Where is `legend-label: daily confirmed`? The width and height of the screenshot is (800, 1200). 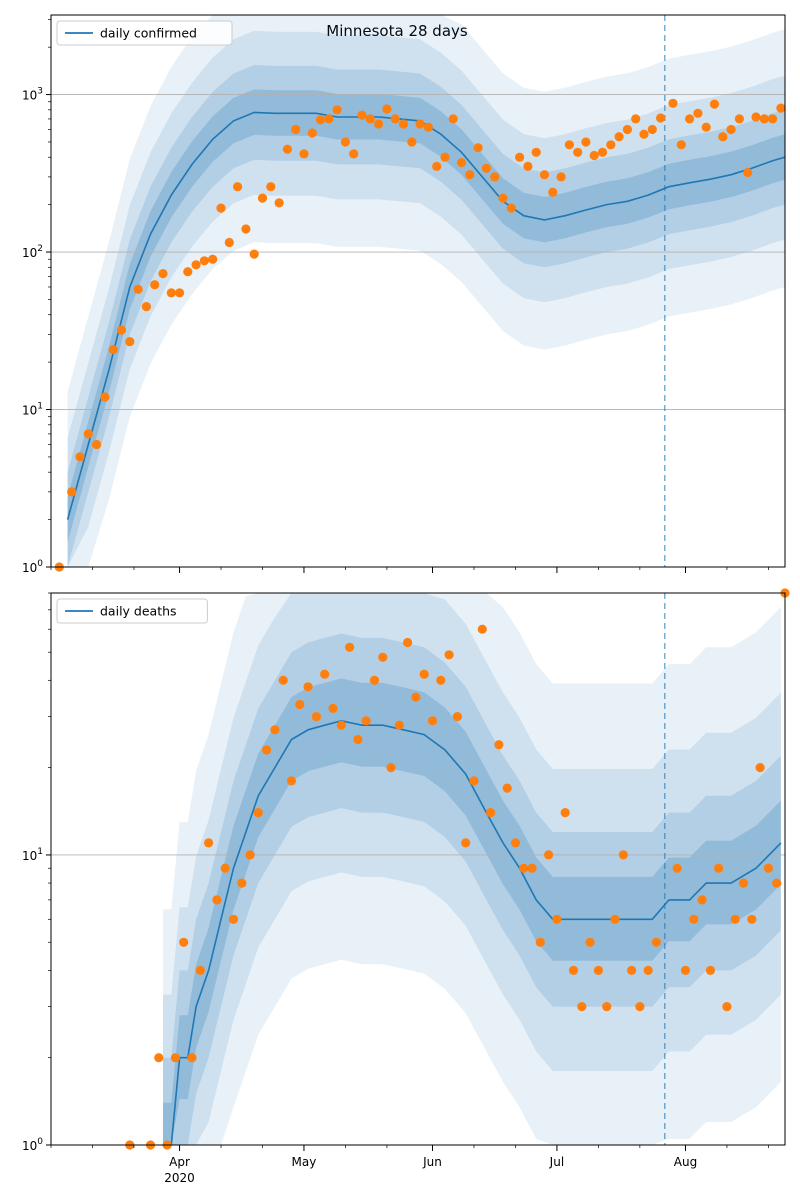
legend-label: daily confirmed is located at coordinates (148, 33).